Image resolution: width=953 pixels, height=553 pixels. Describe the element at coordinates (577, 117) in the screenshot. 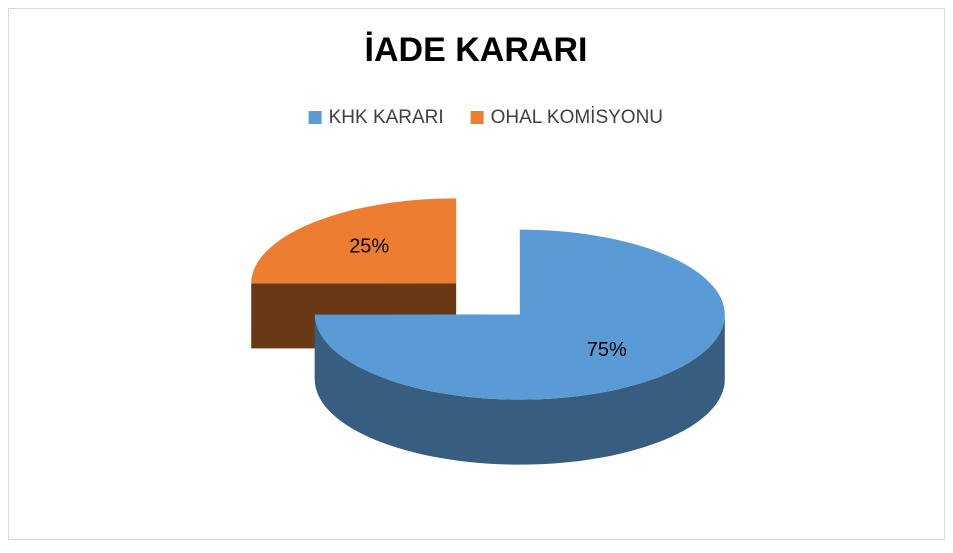

I see `legend-label: OHAL KOMİSYONU` at that location.